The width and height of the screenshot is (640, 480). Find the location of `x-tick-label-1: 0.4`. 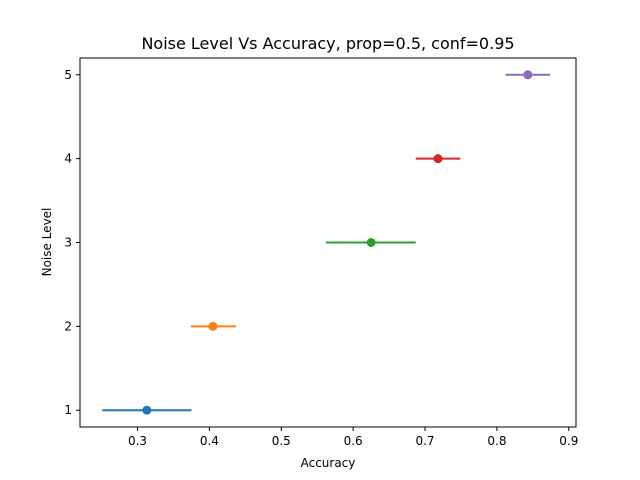

x-tick-label-1: 0.4 is located at coordinates (209, 441).